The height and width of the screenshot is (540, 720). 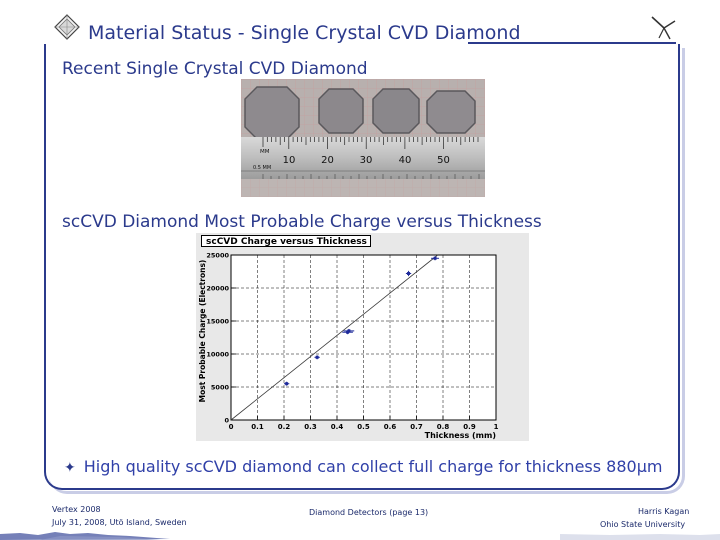 I want to click on fit-line, so click(x=334, y=337).